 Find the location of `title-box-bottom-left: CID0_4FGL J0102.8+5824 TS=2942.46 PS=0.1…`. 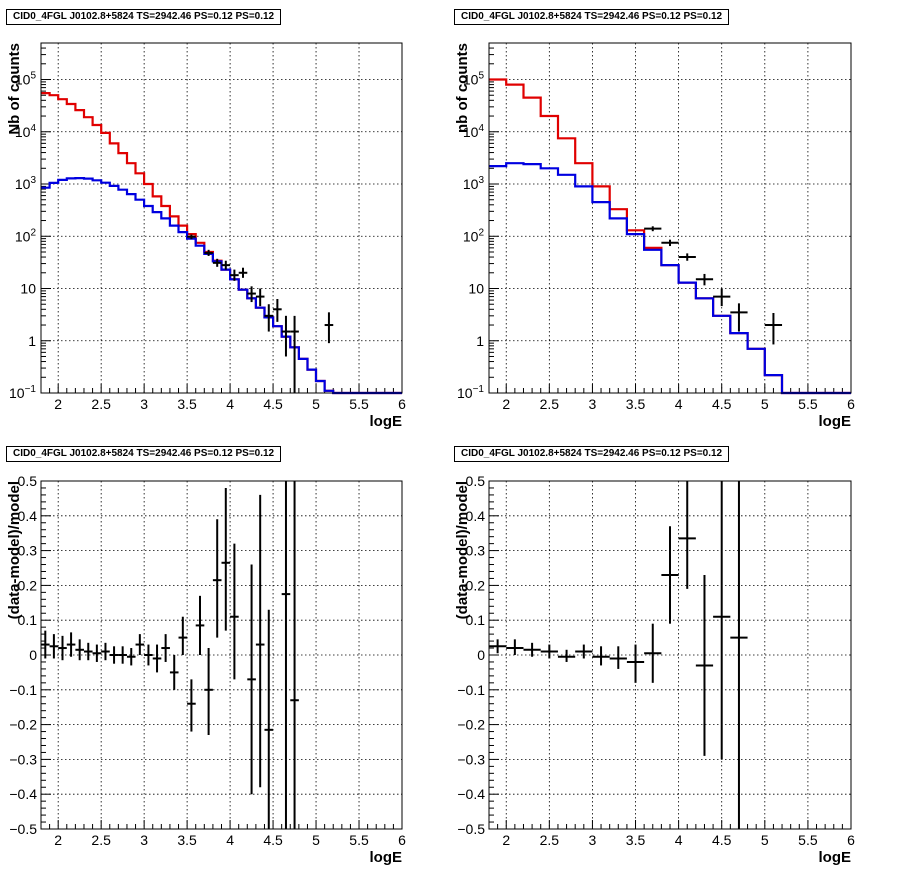

title-box-bottom-left: CID0_4FGL J0102.8+5824 TS=2942.46 PS=0.1… is located at coordinates (144, 454).